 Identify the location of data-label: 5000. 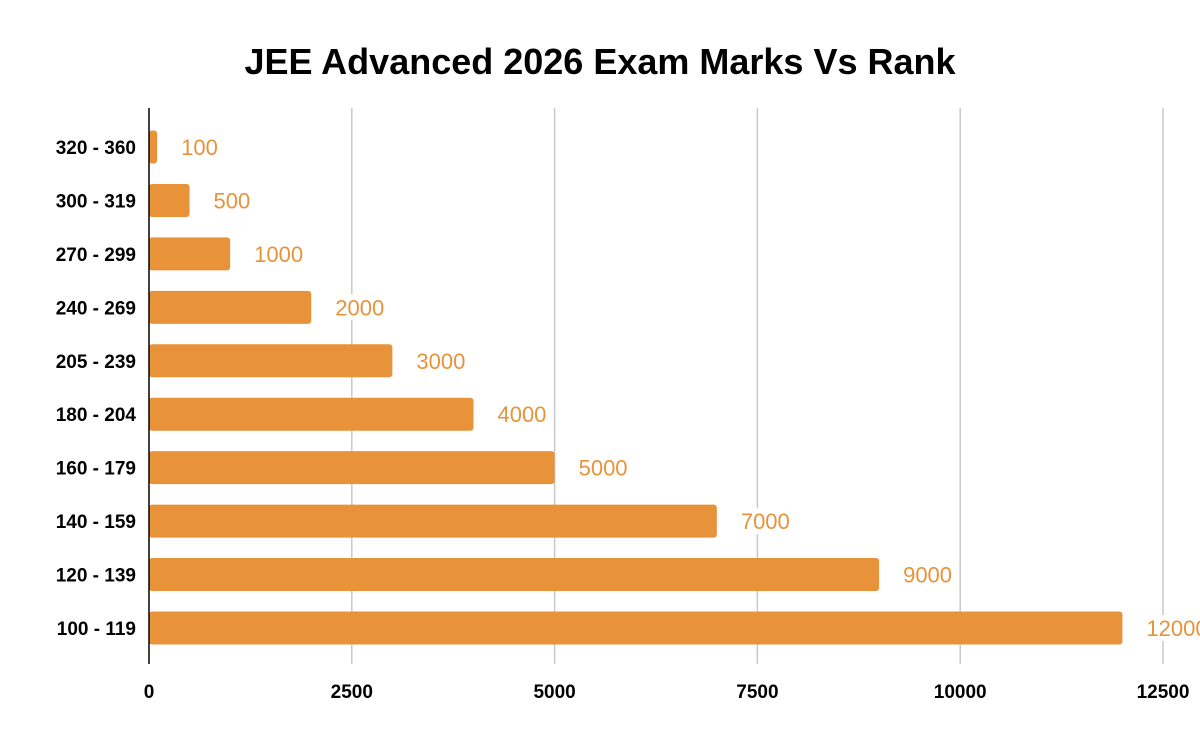
(603, 468).